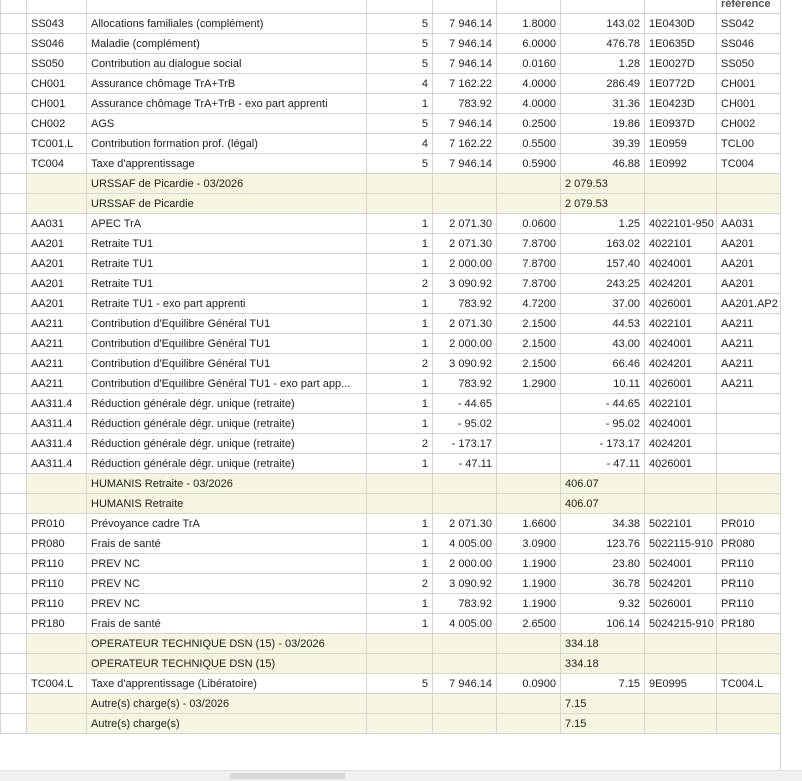 This screenshot has height=781, width=802. I want to click on cell-amount: 23.80, so click(602, 563).